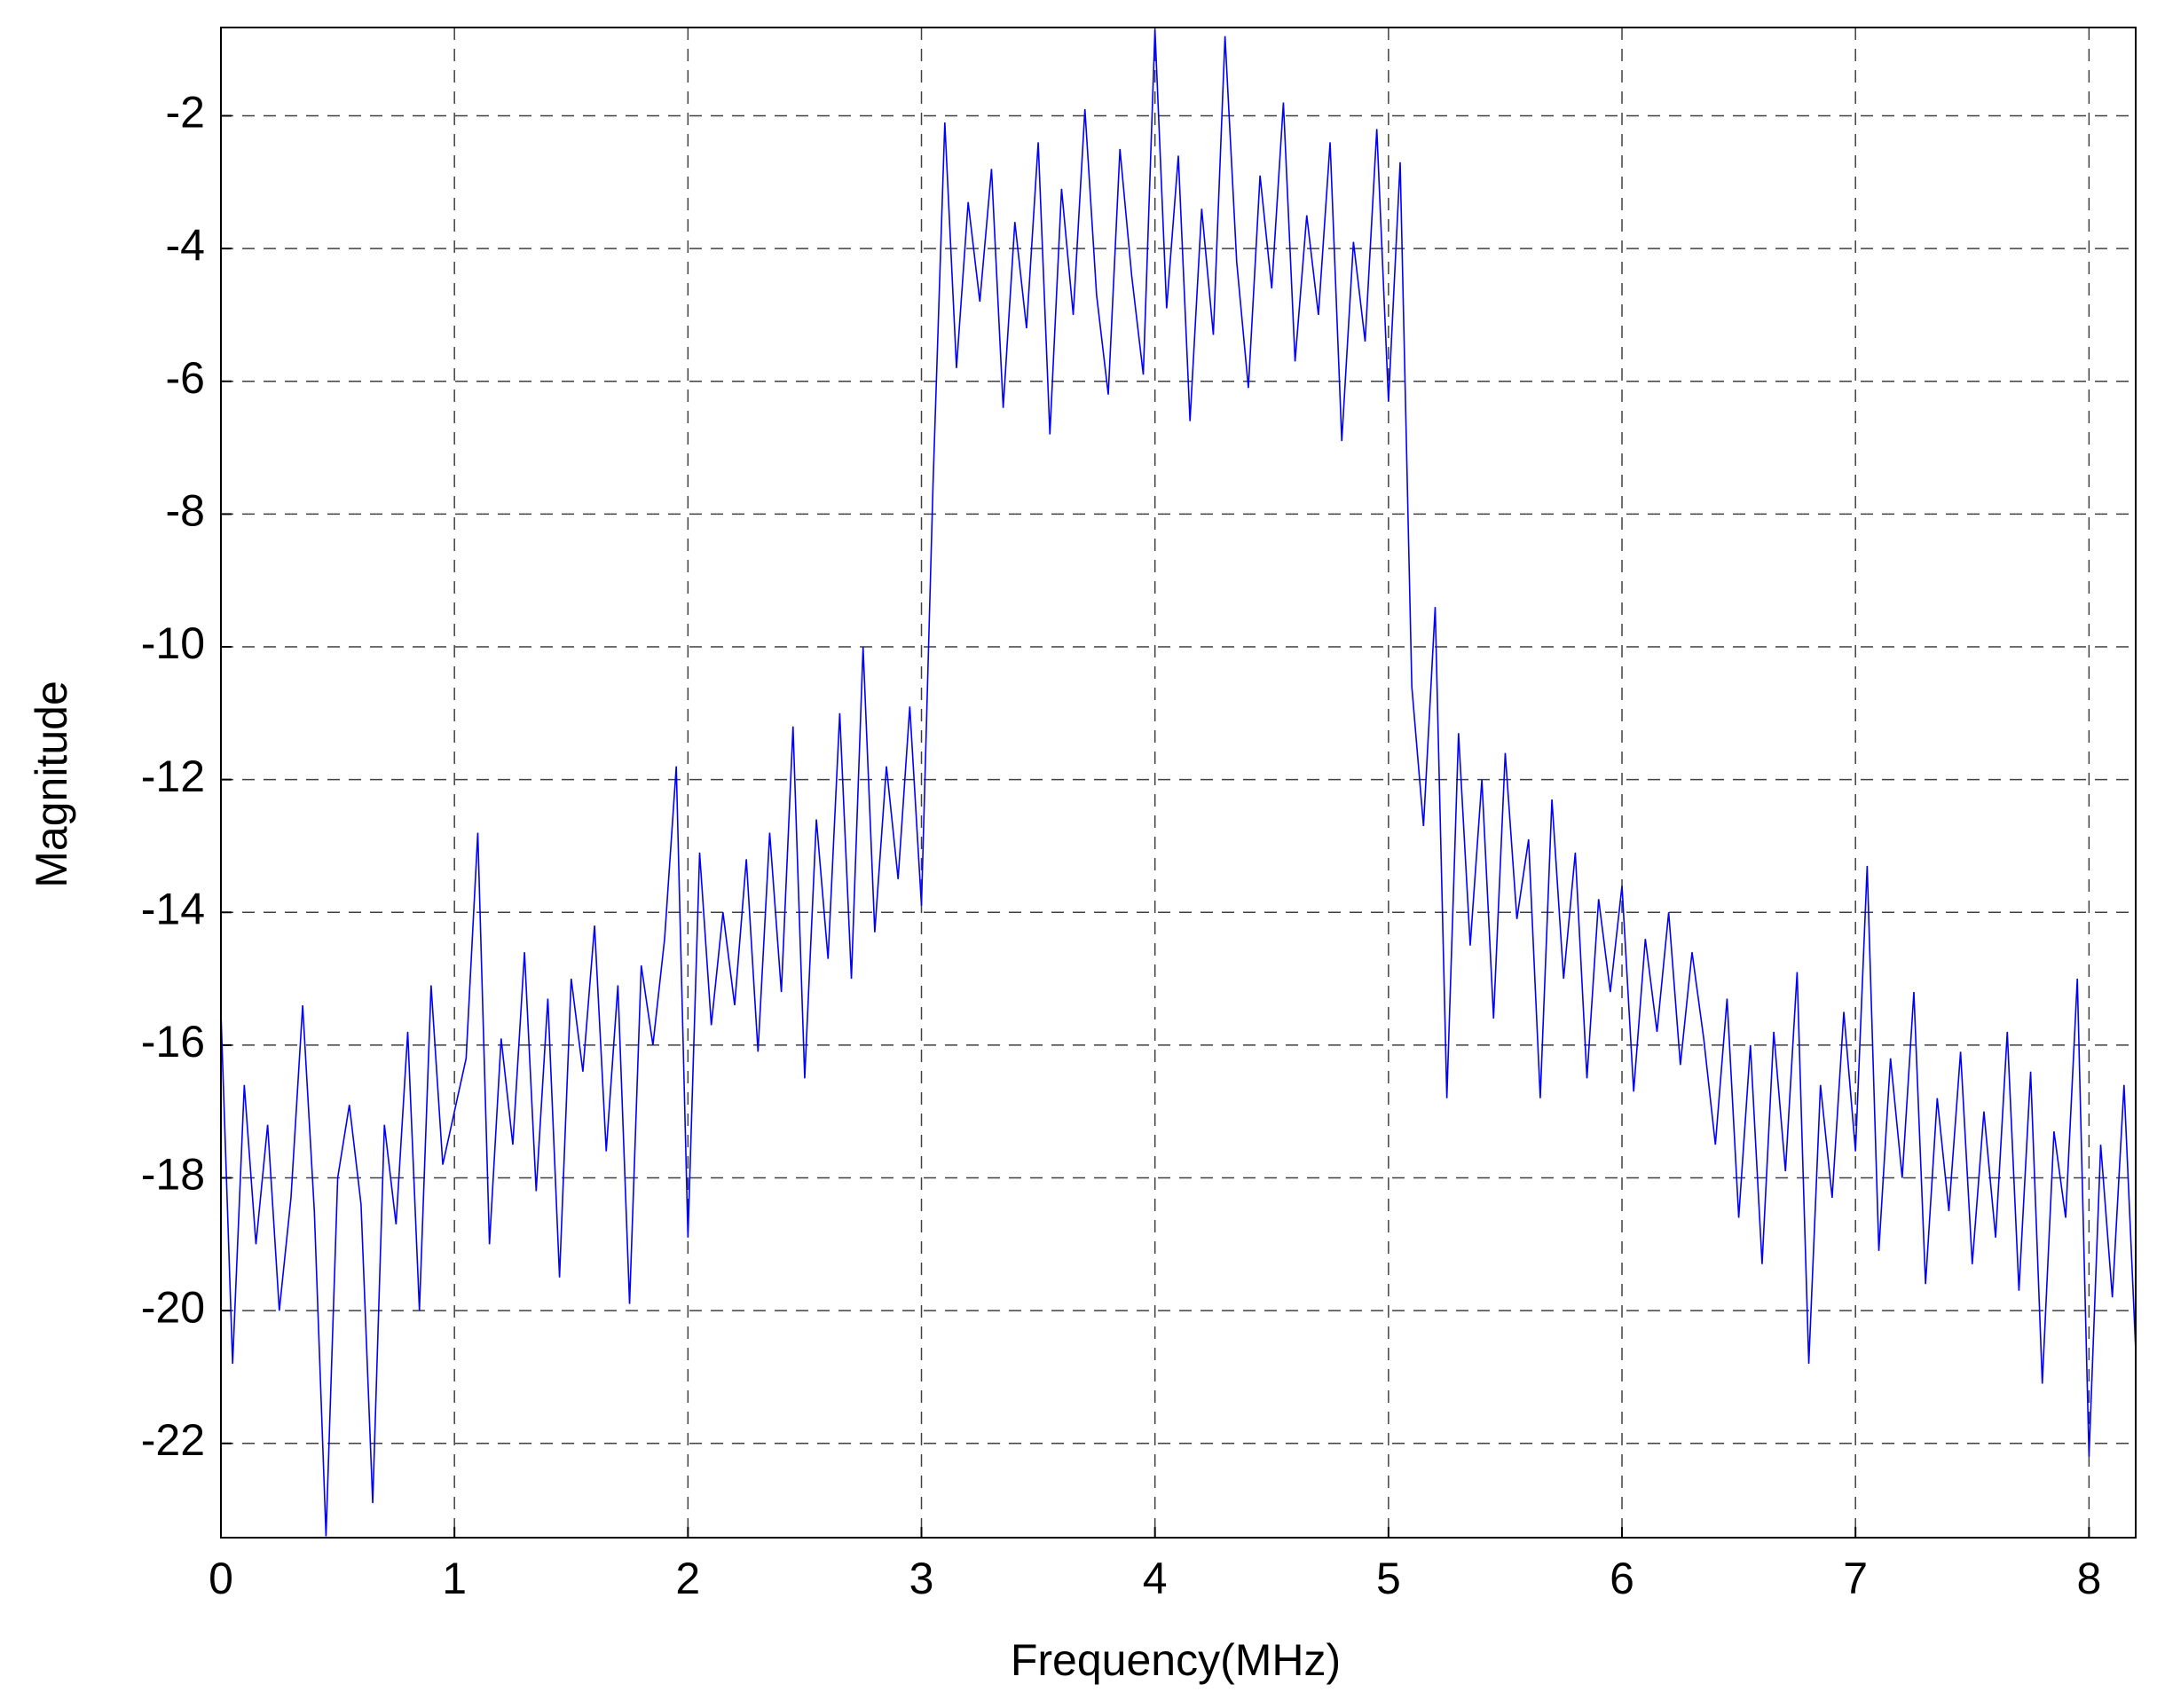  Describe the element at coordinates (687, 1578) in the screenshot. I see `x-tick-label: 2` at that location.